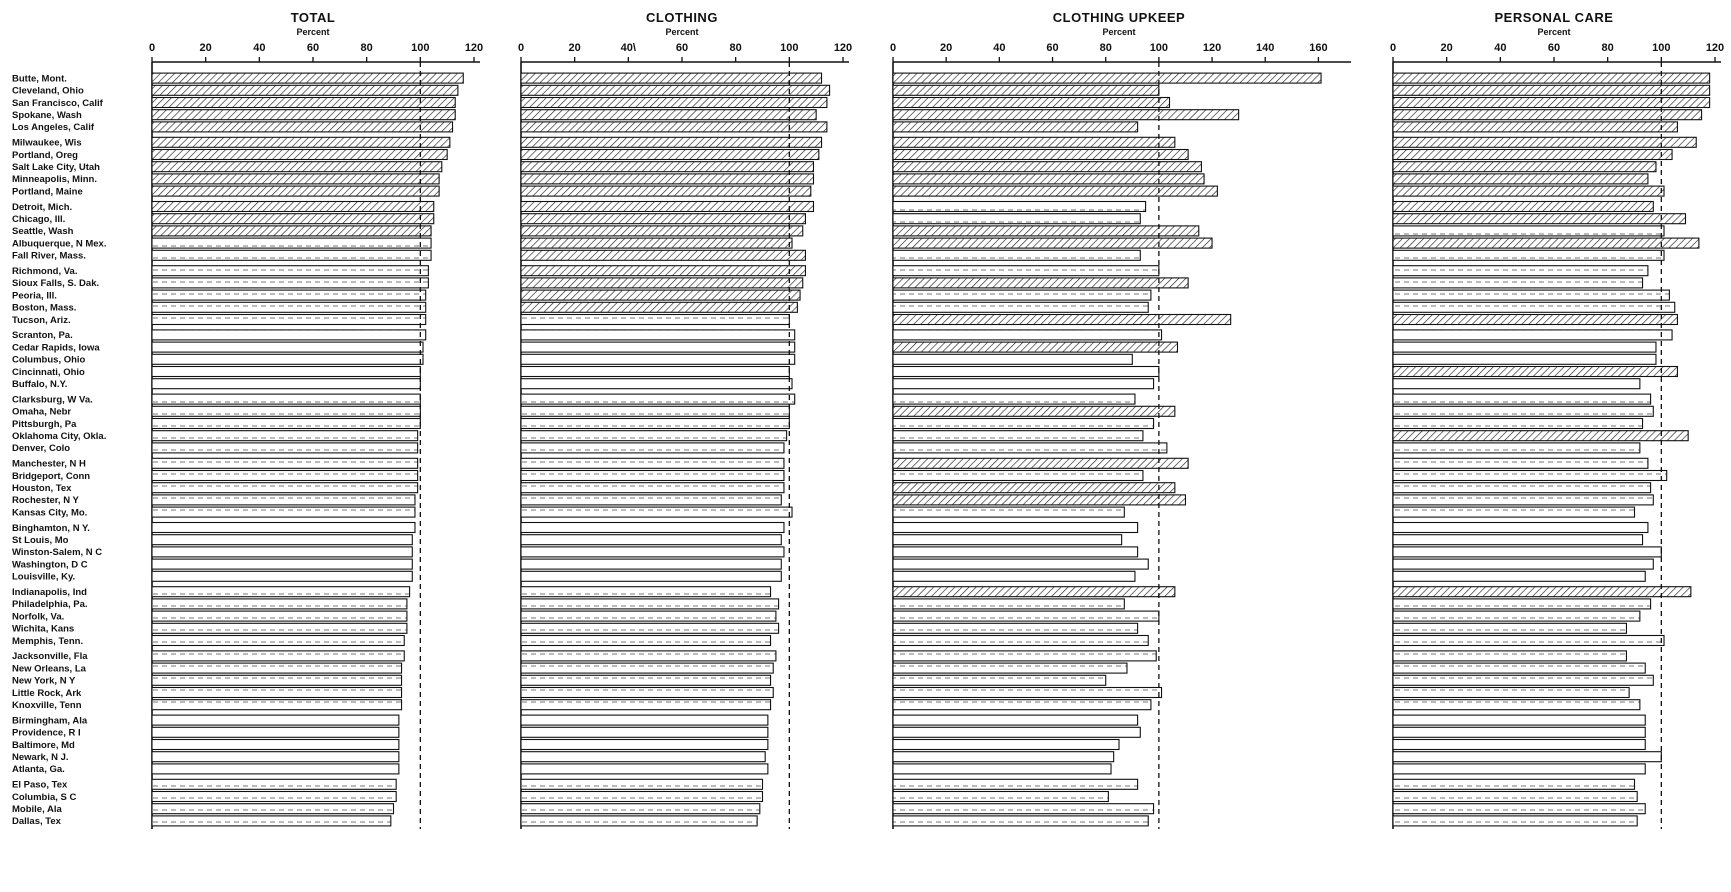 This screenshot has height=892, width=1731. Describe the element at coordinates (49, 512) in the screenshot. I see `city-label: Kansas City, Mo.` at that location.